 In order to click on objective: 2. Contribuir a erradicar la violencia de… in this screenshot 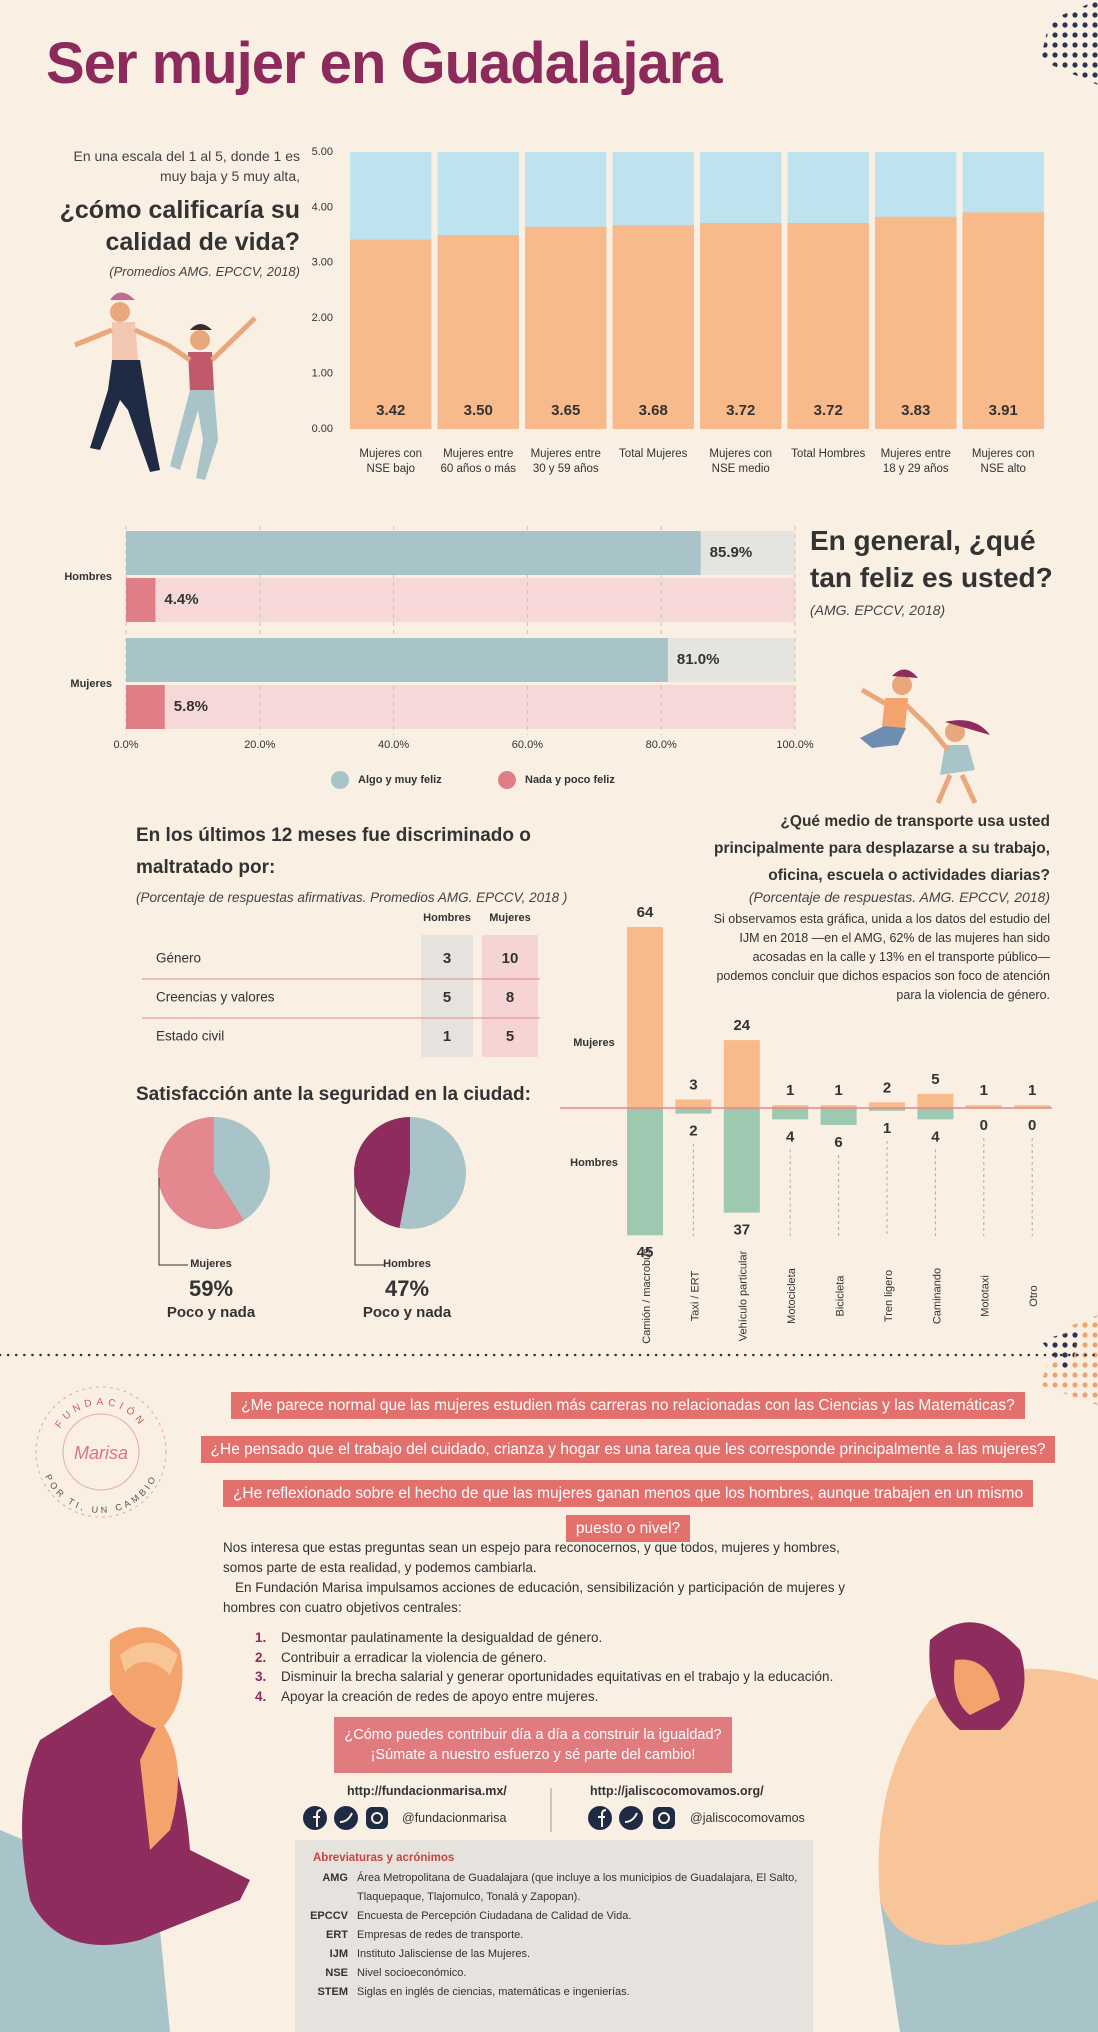, I will do `click(575, 1658)`.